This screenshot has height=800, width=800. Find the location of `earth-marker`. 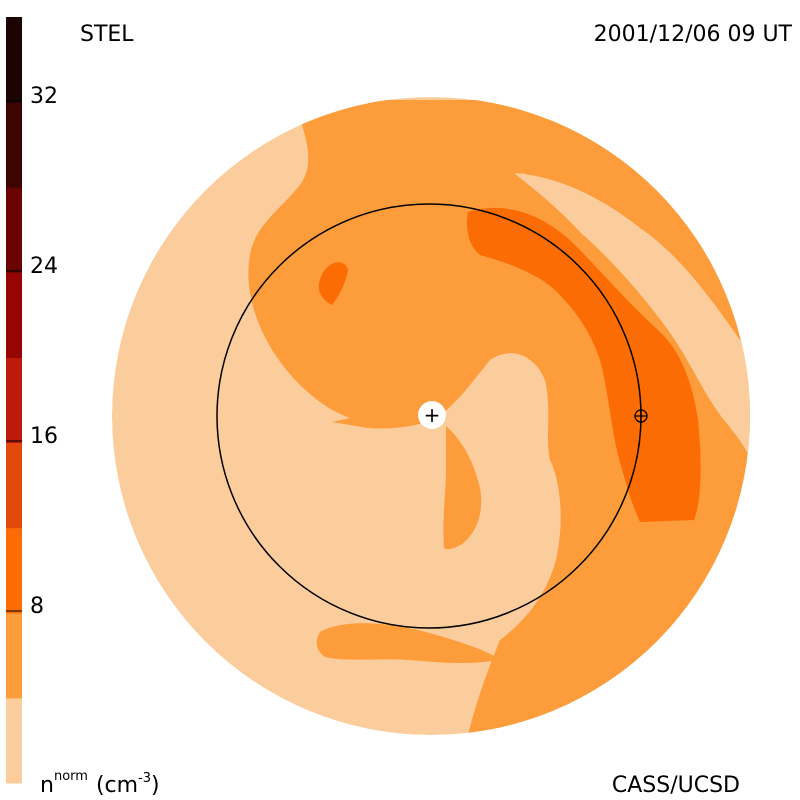

earth-marker is located at coordinates (641, 416).